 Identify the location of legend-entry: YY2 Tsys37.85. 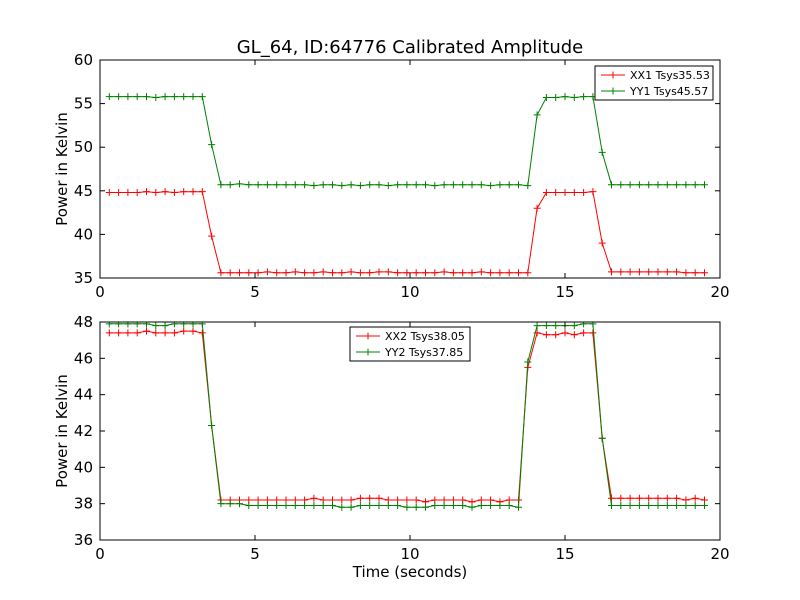
(409, 352).